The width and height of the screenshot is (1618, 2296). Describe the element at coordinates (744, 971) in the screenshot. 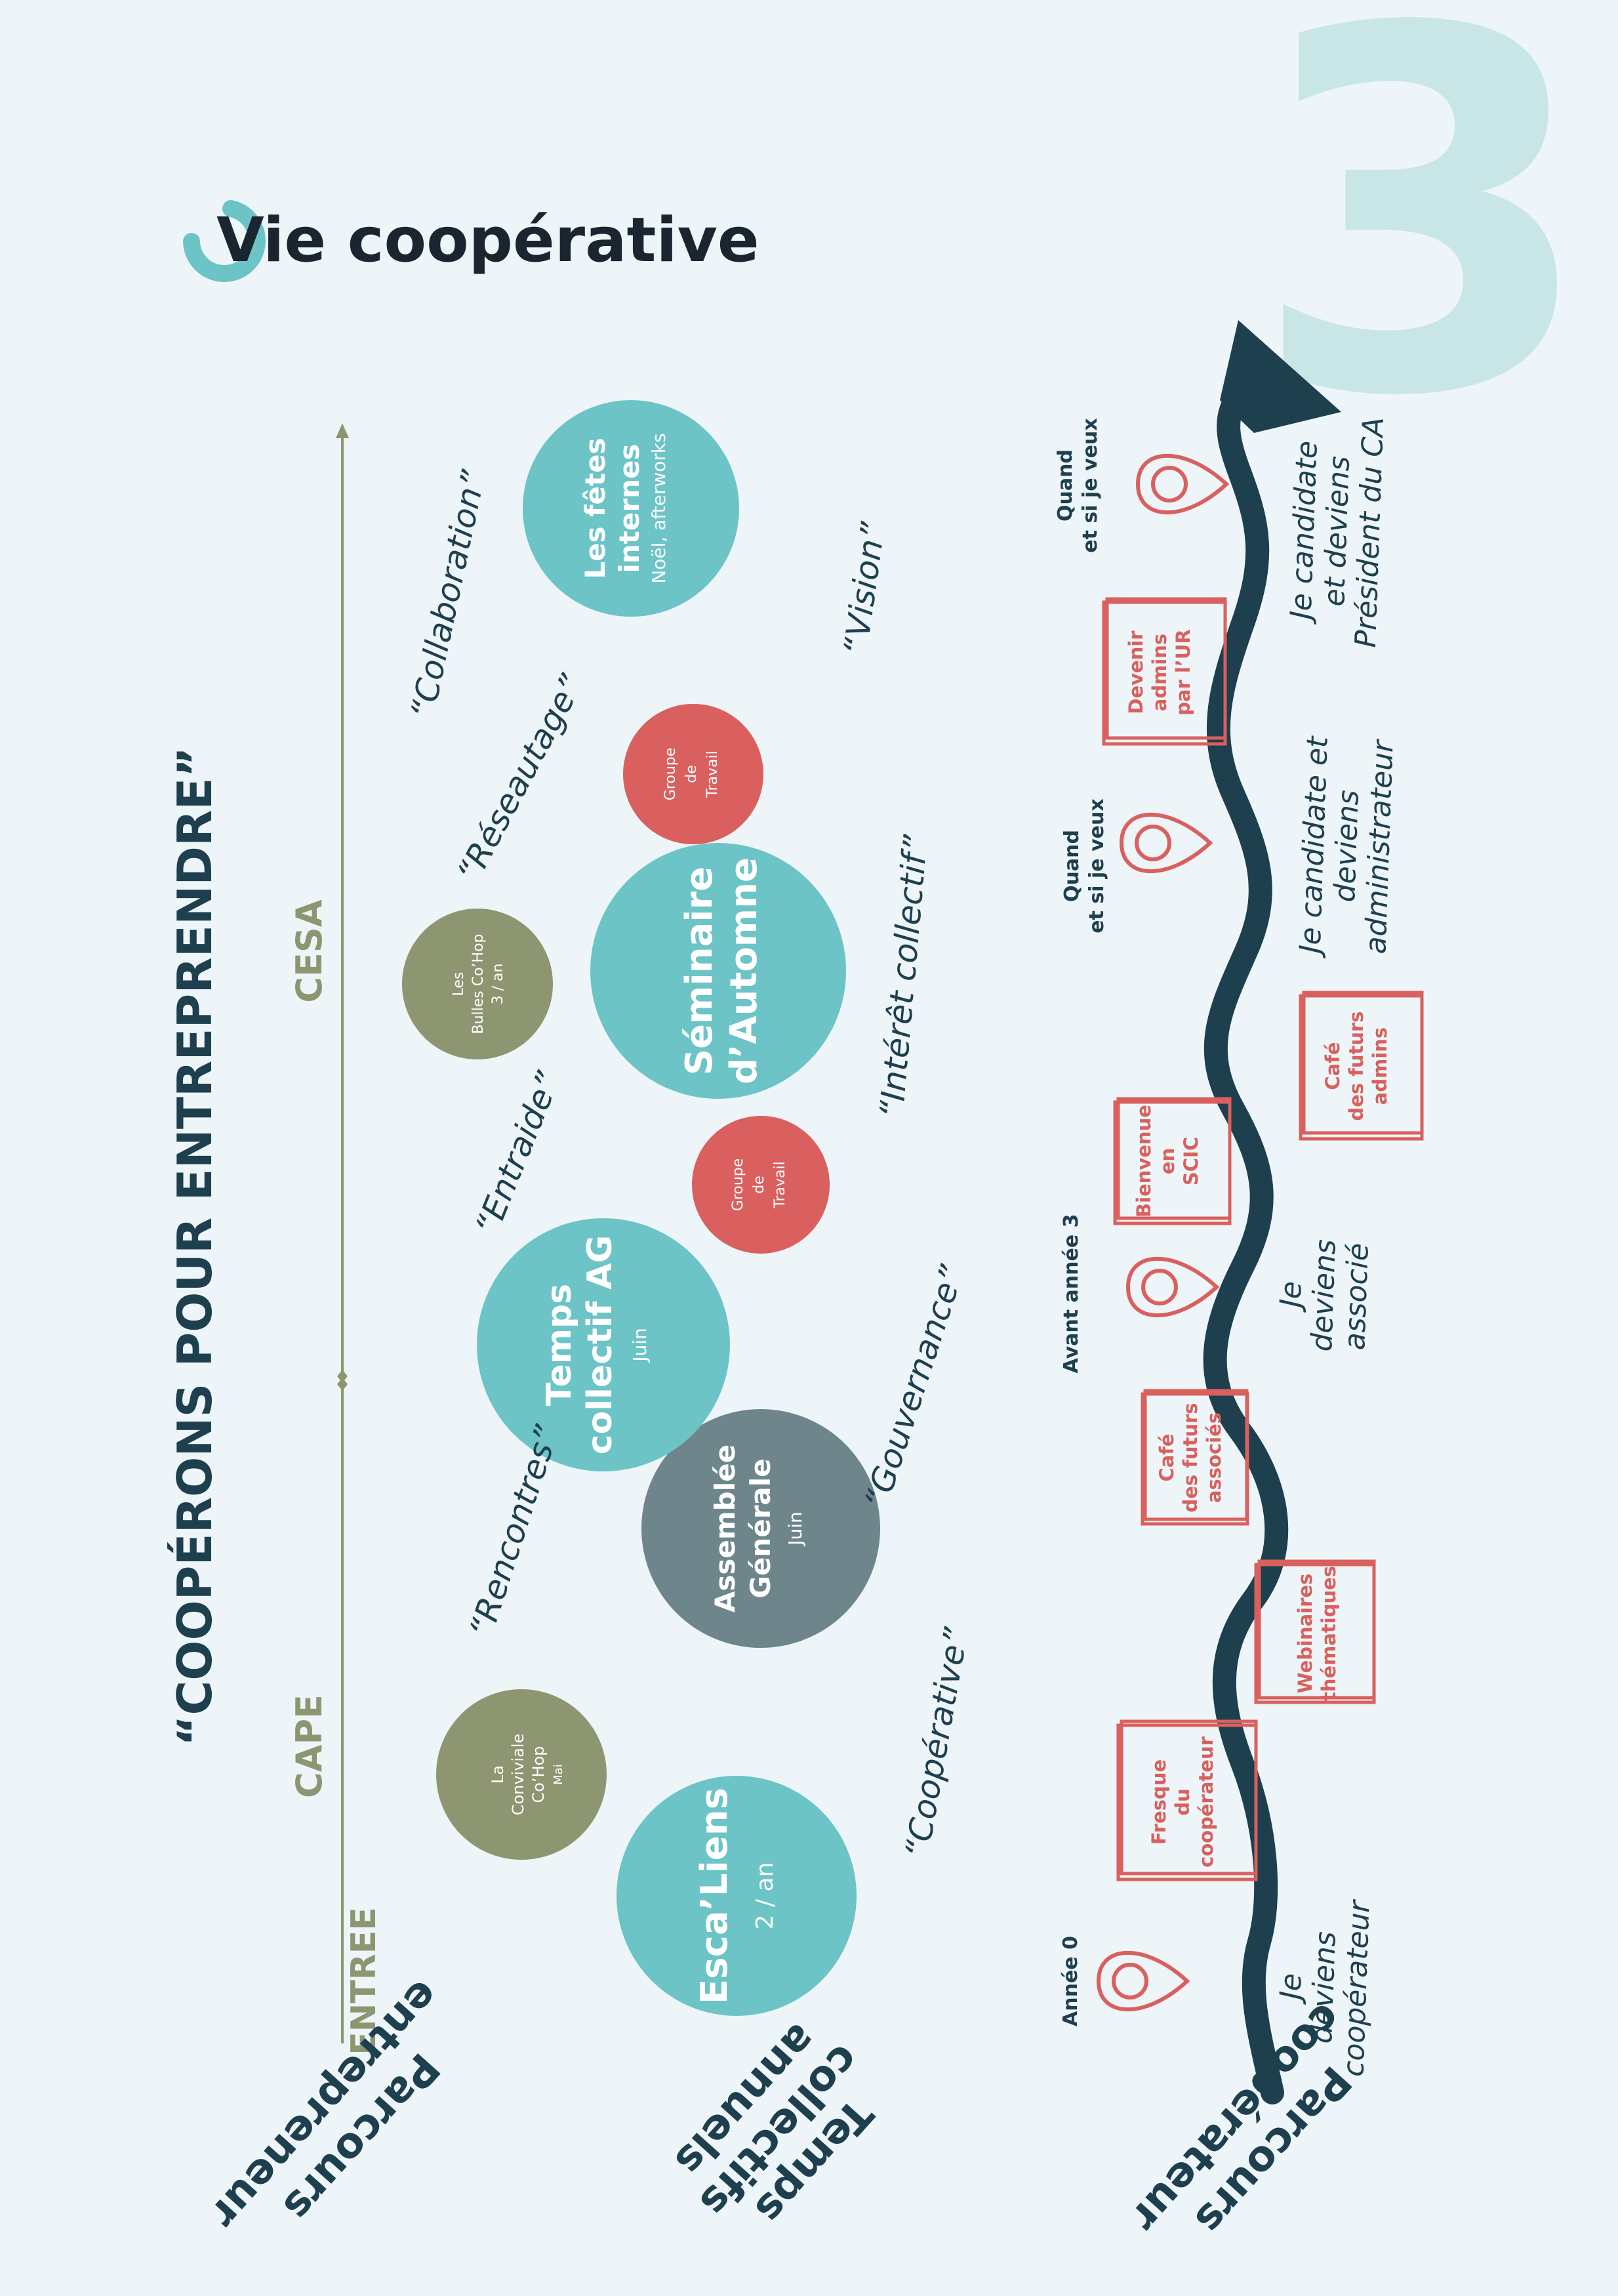

I see `svg-text: d’Automne` at that location.